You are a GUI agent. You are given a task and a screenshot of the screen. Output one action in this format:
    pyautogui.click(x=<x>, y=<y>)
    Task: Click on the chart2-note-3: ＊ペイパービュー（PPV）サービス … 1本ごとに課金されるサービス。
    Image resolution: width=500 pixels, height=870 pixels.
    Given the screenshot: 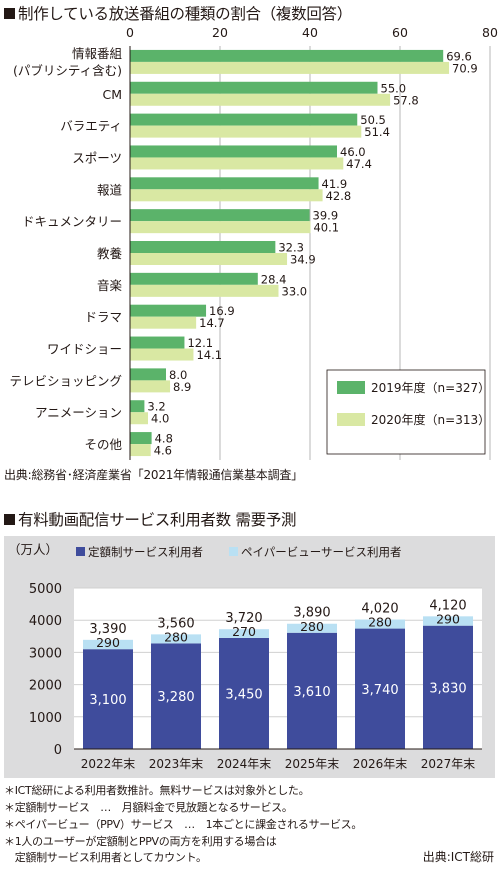 What is the action you would take?
    pyautogui.click(x=183, y=824)
    